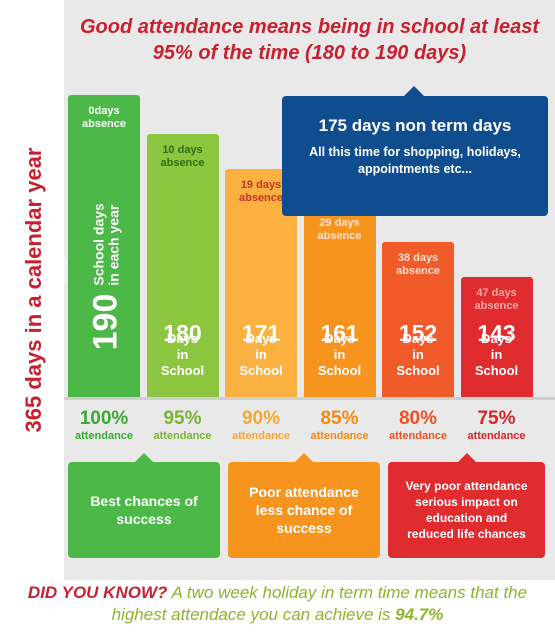 This screenshot has height=639, width=555. What do you see at coordinates (97, 592) in the screenshot?
I see `did-you-know: DID YOU KNOW?` at bounding box center [97, 592].